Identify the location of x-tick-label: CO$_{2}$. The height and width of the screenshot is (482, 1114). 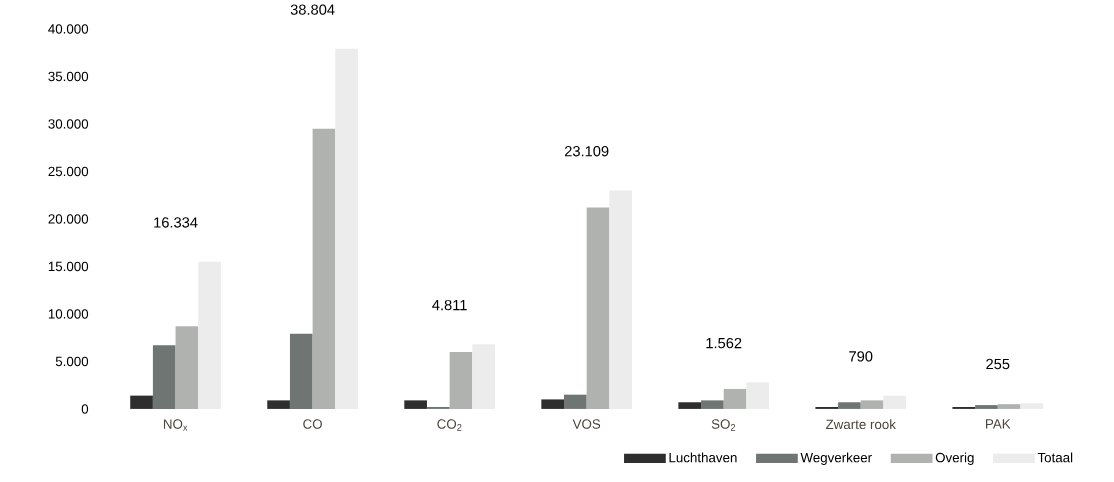
(449, 425).